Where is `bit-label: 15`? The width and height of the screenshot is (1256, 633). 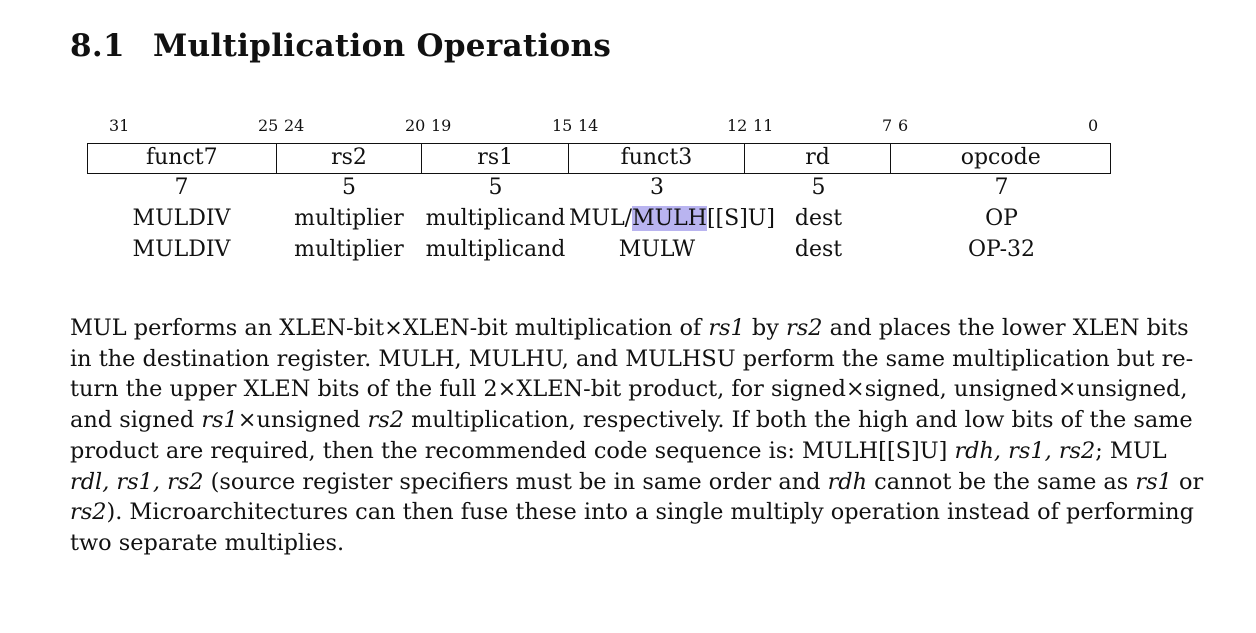
bit-label: 15 is located at coordinates (562, 126).